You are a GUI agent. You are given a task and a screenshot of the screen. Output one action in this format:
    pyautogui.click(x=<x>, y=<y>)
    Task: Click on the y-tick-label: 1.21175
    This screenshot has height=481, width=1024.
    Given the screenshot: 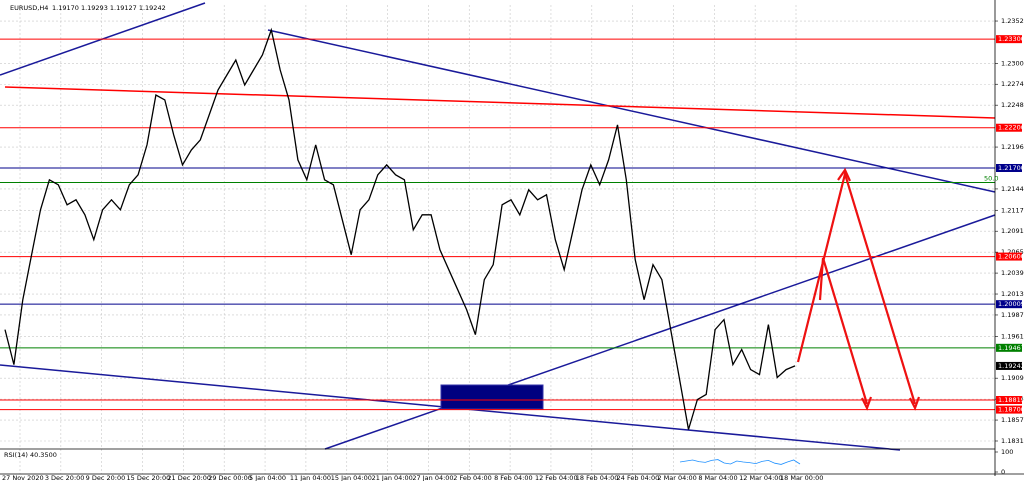 What is the action you would take?
    pyautogui.click(x=1012, y=210)
    